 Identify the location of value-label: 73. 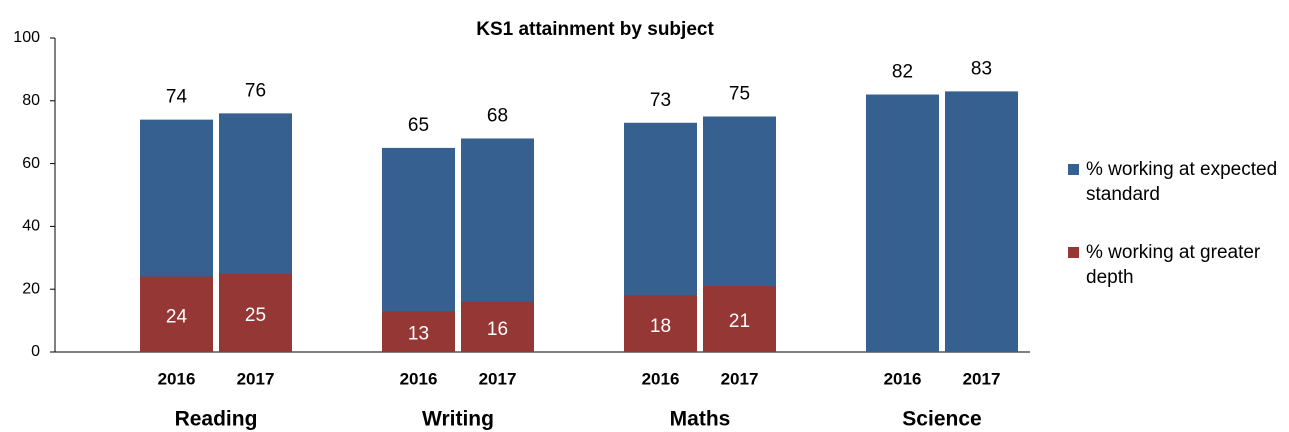
(660, 100).